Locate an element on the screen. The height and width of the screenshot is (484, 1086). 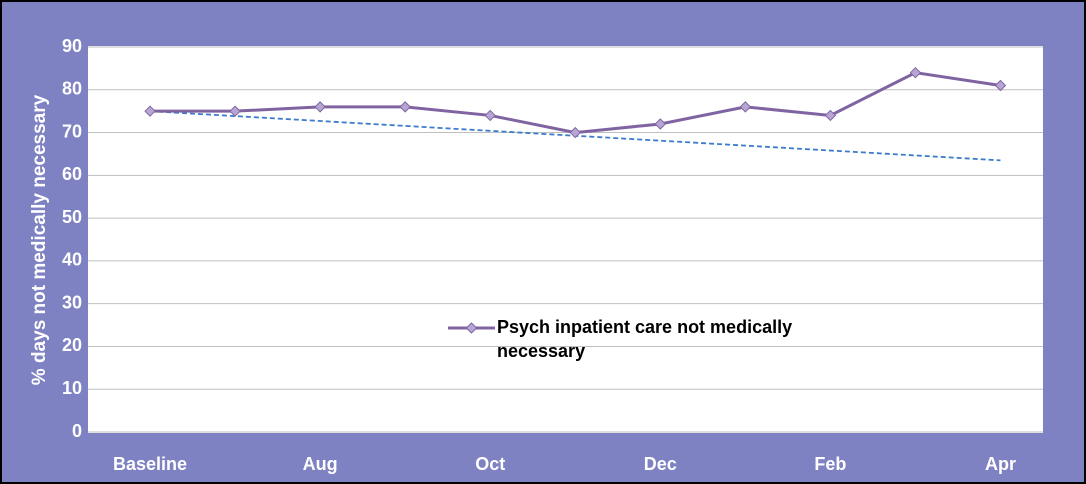
x-tick-label: Apr is located at coordinates (1000, 464).